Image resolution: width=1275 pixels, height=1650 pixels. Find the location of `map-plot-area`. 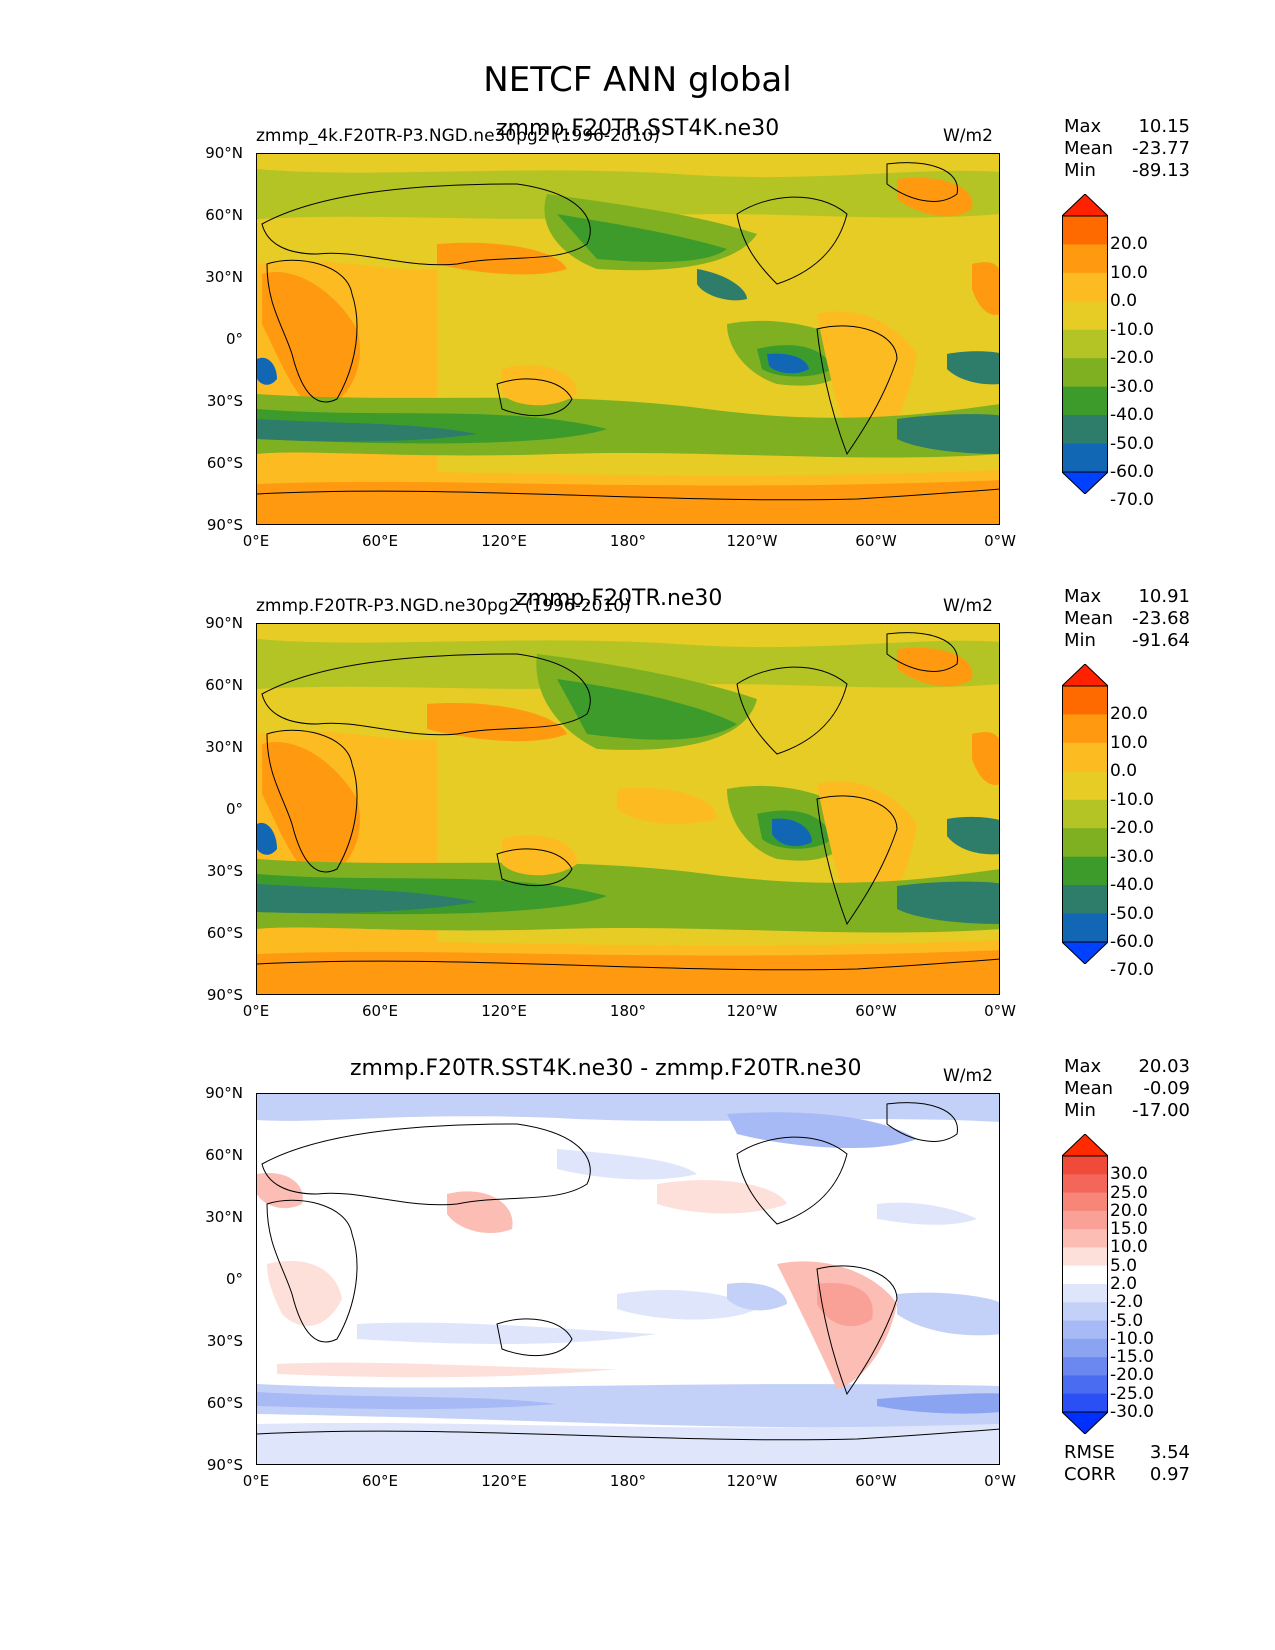

map-plot-area is located at coordinates (628, 809).